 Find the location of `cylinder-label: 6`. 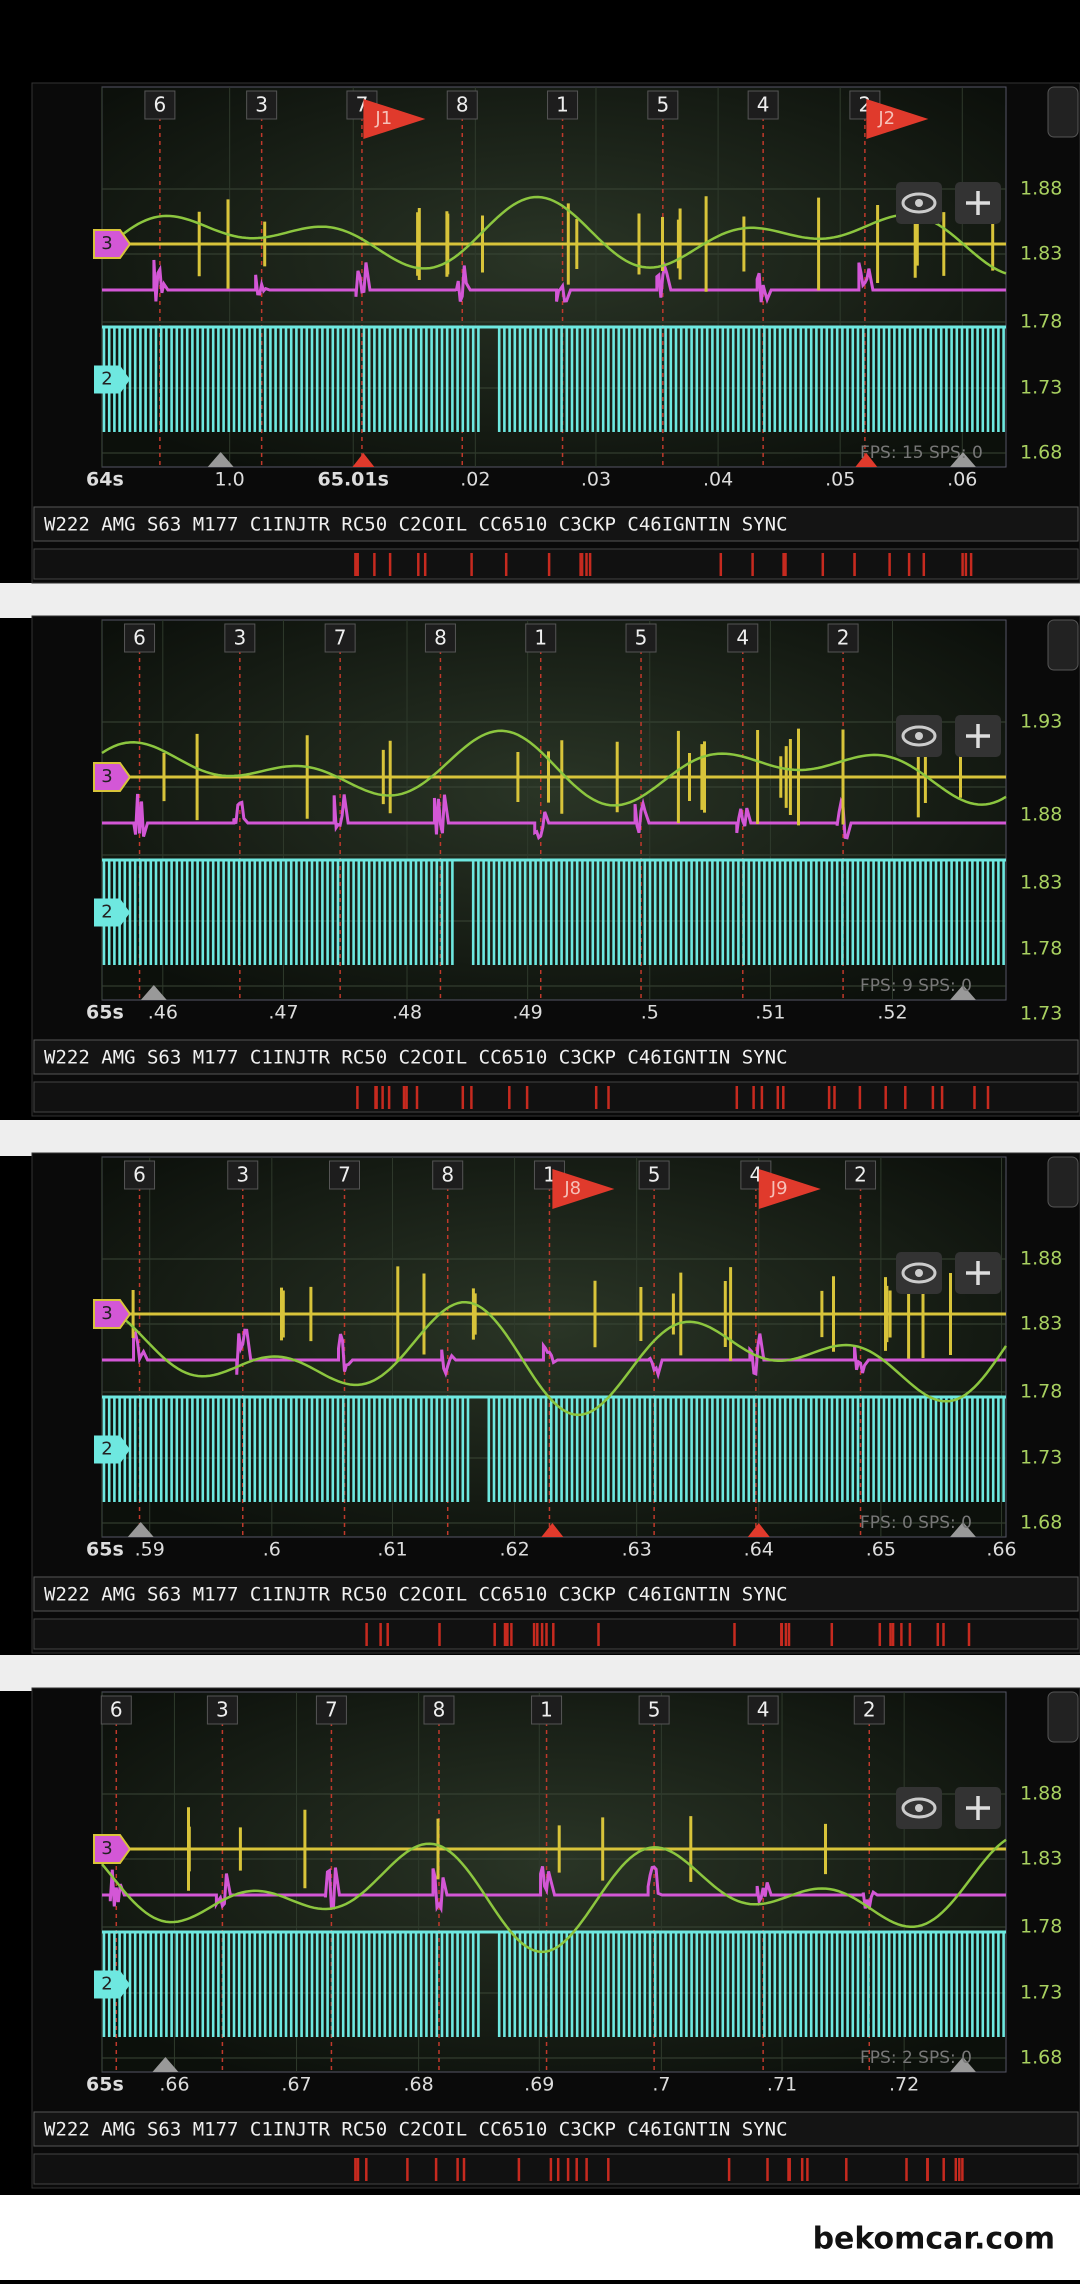

cylinder-label: 6 is located at coordinates (116, 1710).